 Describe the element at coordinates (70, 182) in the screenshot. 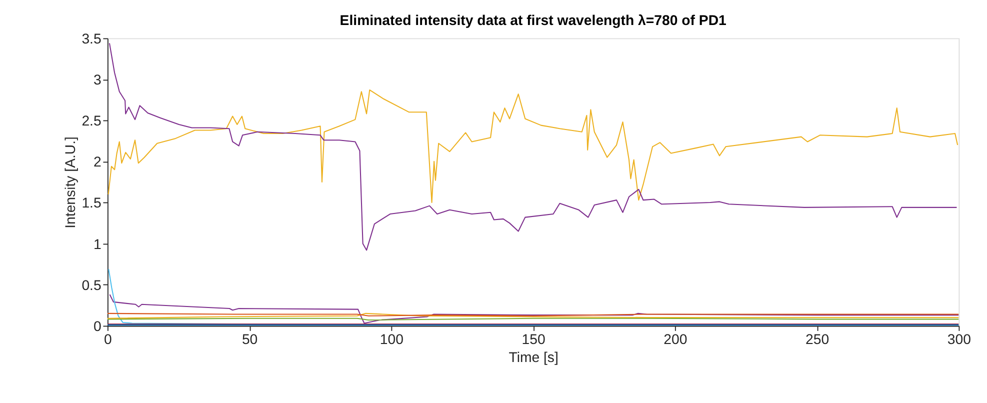

I see `y-axis-title: Intensity [A.U.]` at that location.